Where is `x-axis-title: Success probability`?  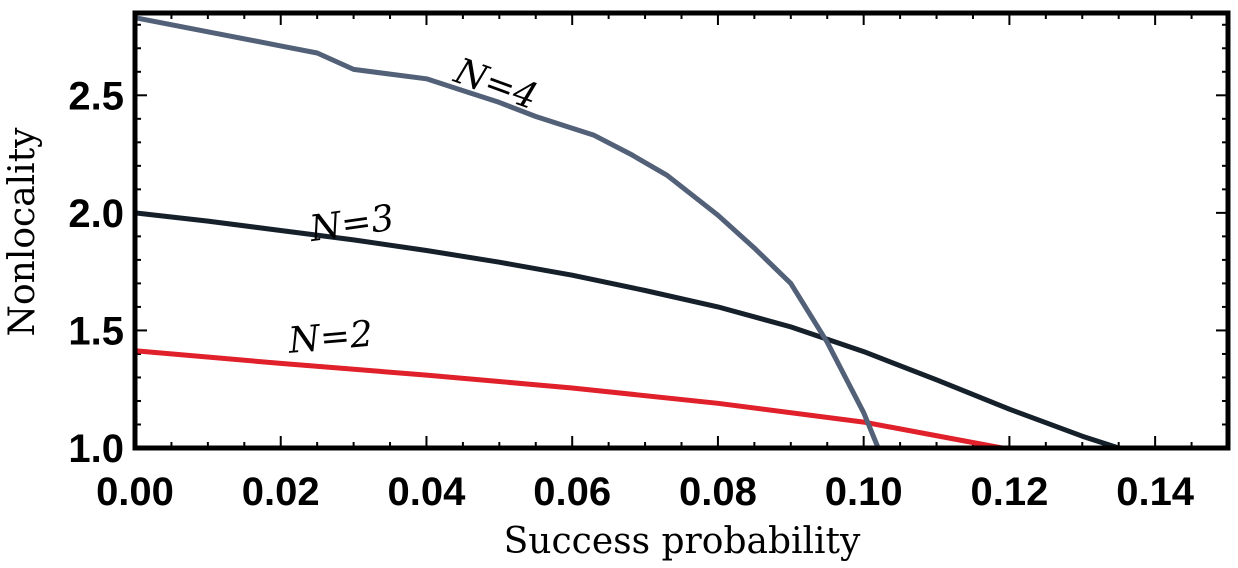 x-axis-title: Success probability is located at coordinates (682, 541).